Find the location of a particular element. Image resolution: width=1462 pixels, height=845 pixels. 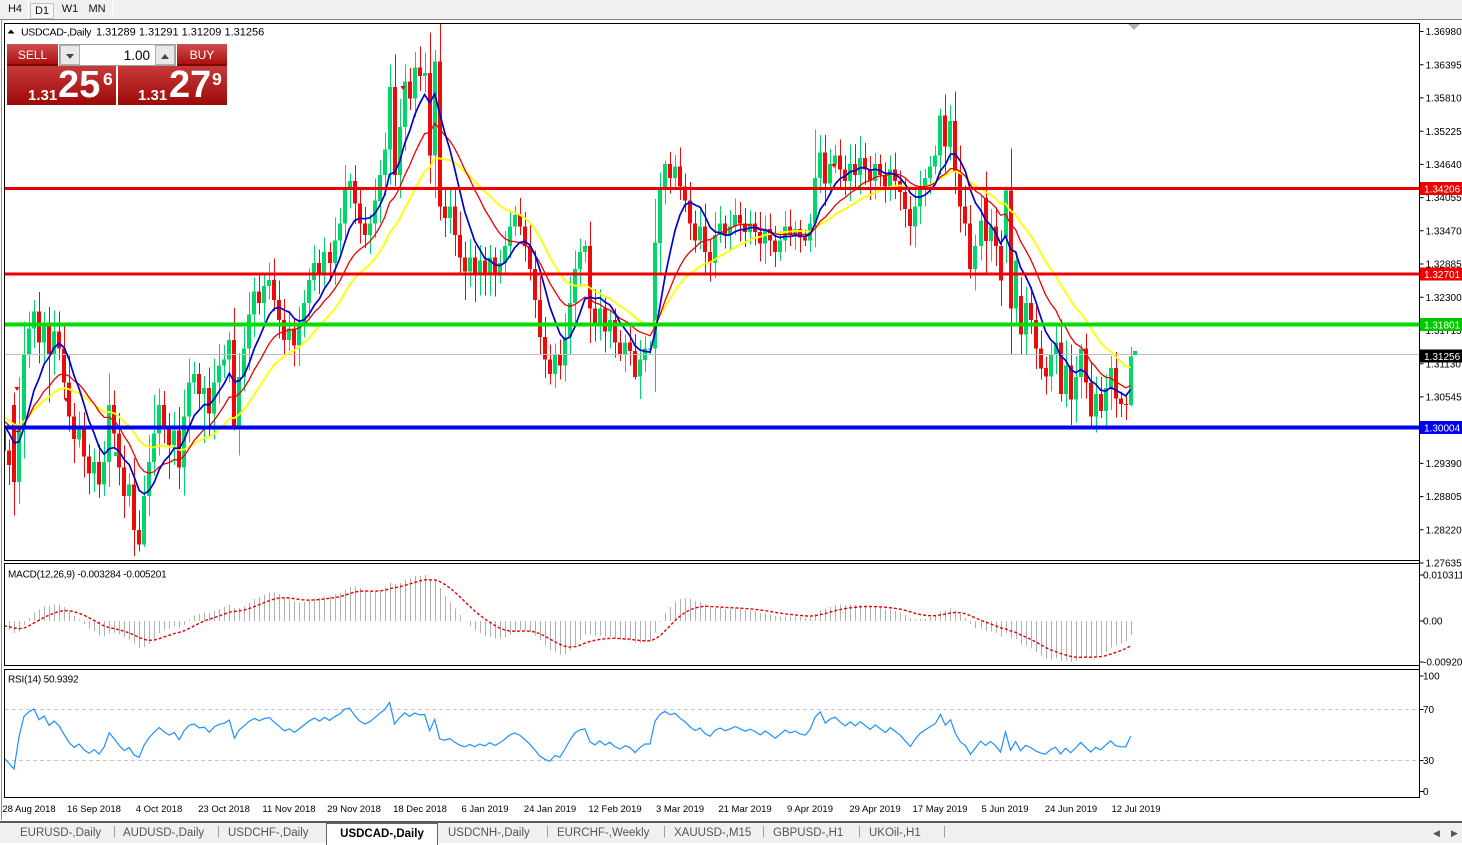

svg-text: 1.34640 is located at coordinates (1444, 165).